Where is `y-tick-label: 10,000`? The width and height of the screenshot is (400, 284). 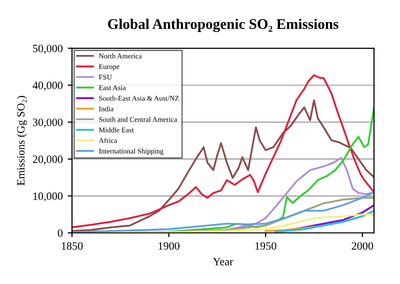
y-tick-label: 10,000 is located at coordinates (48, 197).